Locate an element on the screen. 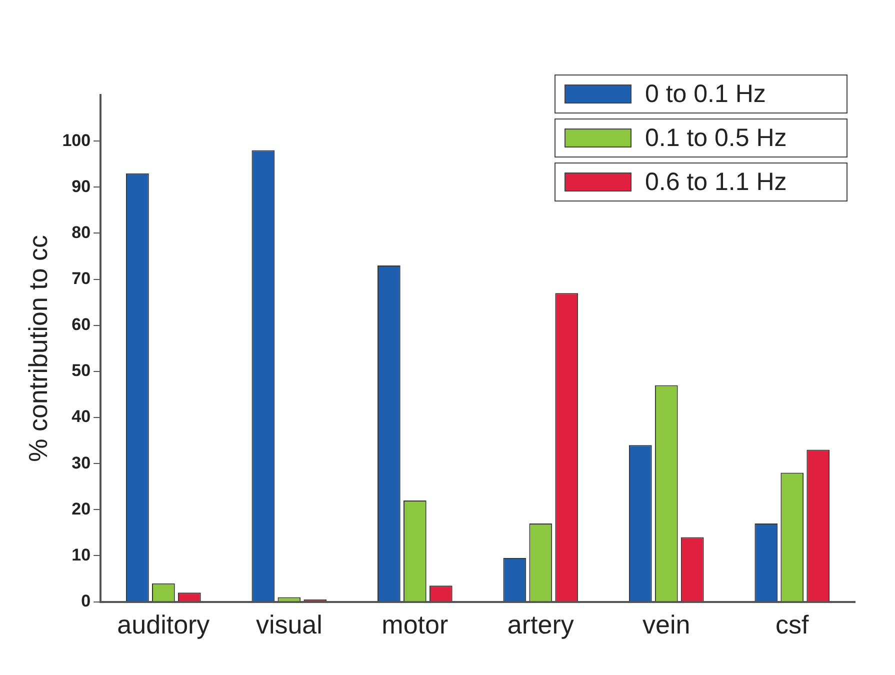 This screenshot has width=895, height=675. y-tick-label: 30 is located at coordinates (81, 462).